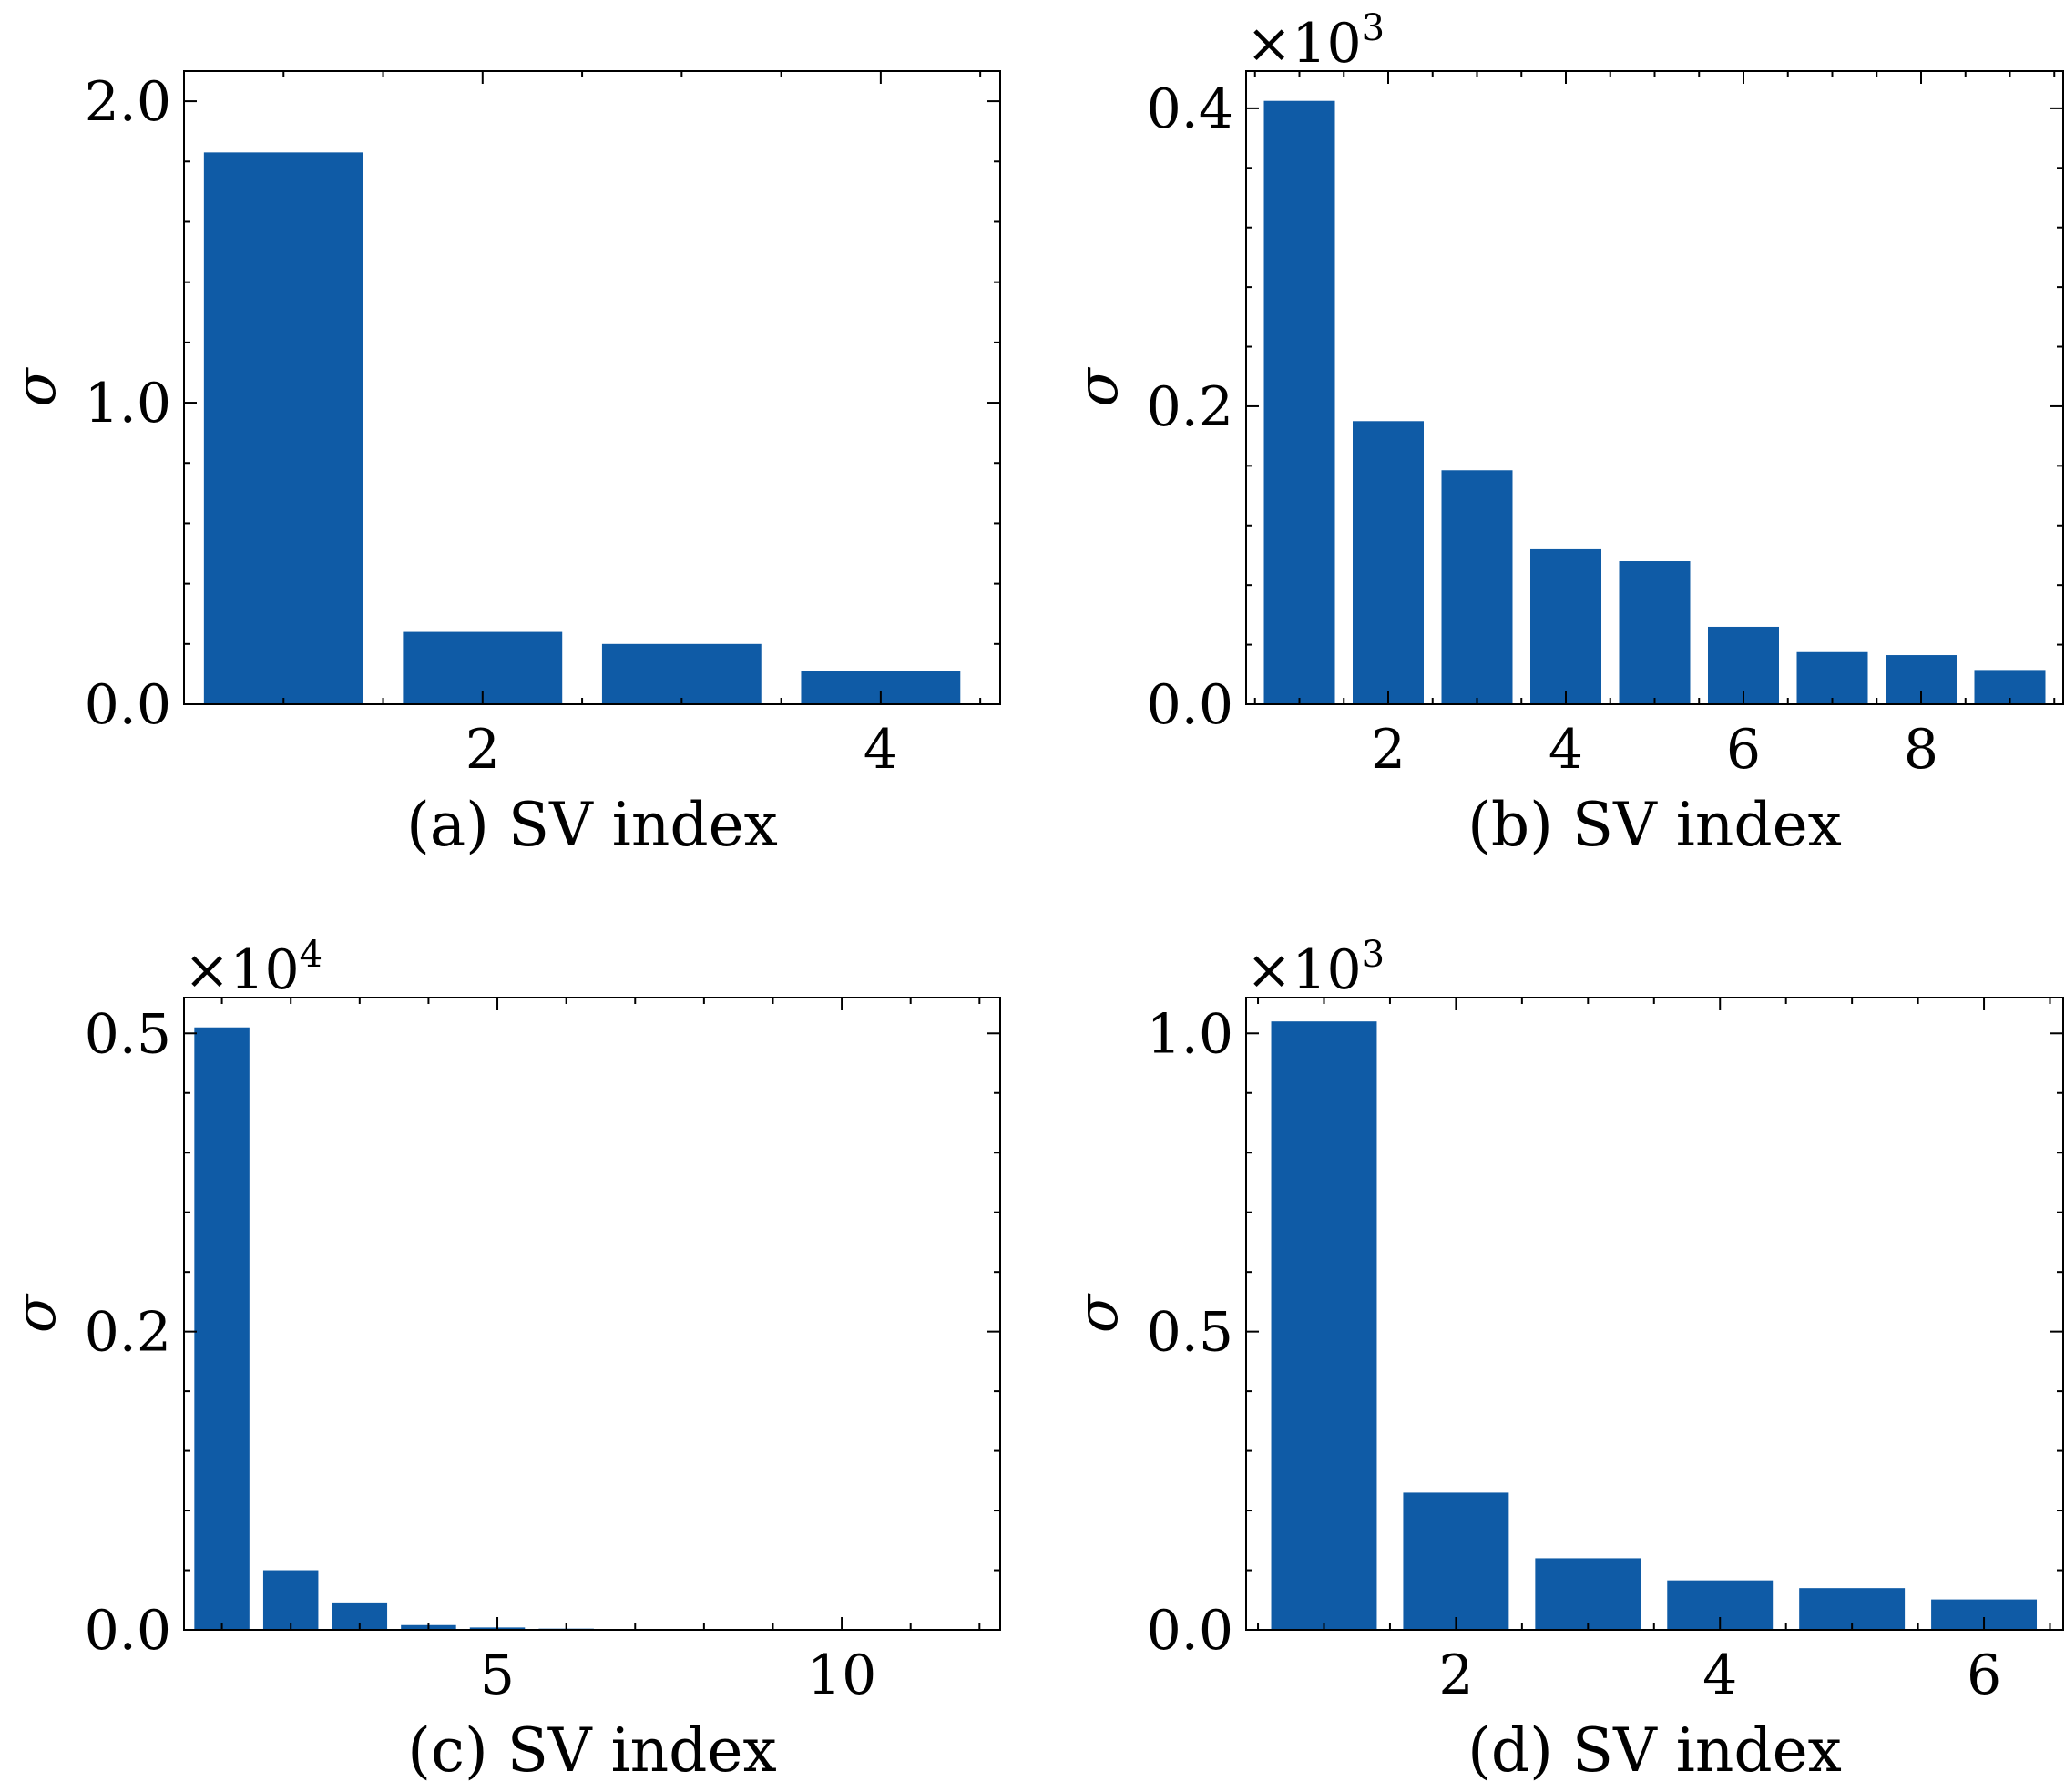 The width and height of the screenshot is (2065, 1792). I want to click on x-tick-label: 10, so click(841, 1675).